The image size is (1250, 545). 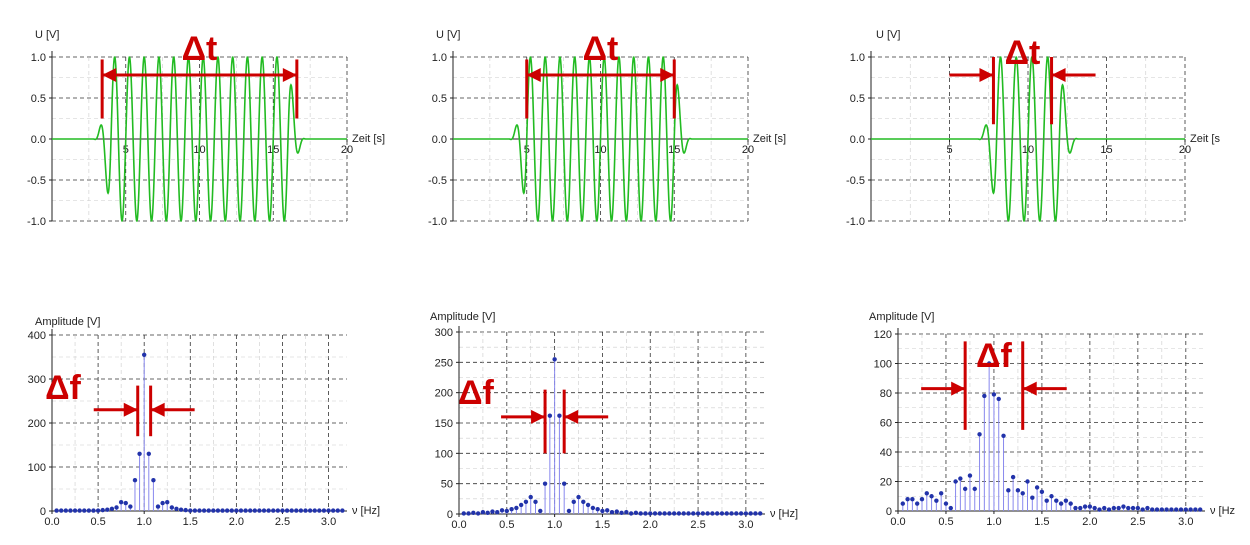 What do you see at coordinates (444, 454) in the screenshot?
I see `y-tick-label: 100` at bounding box center [444, 454].